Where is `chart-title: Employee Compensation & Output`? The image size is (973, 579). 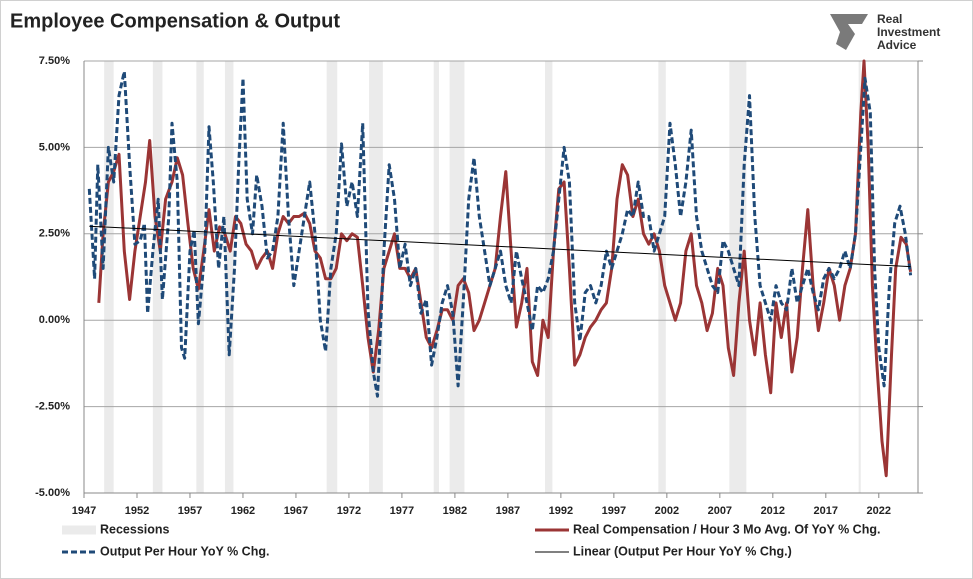 chart-title: Employee Compensation & Output is located at coordinates (175, 21).